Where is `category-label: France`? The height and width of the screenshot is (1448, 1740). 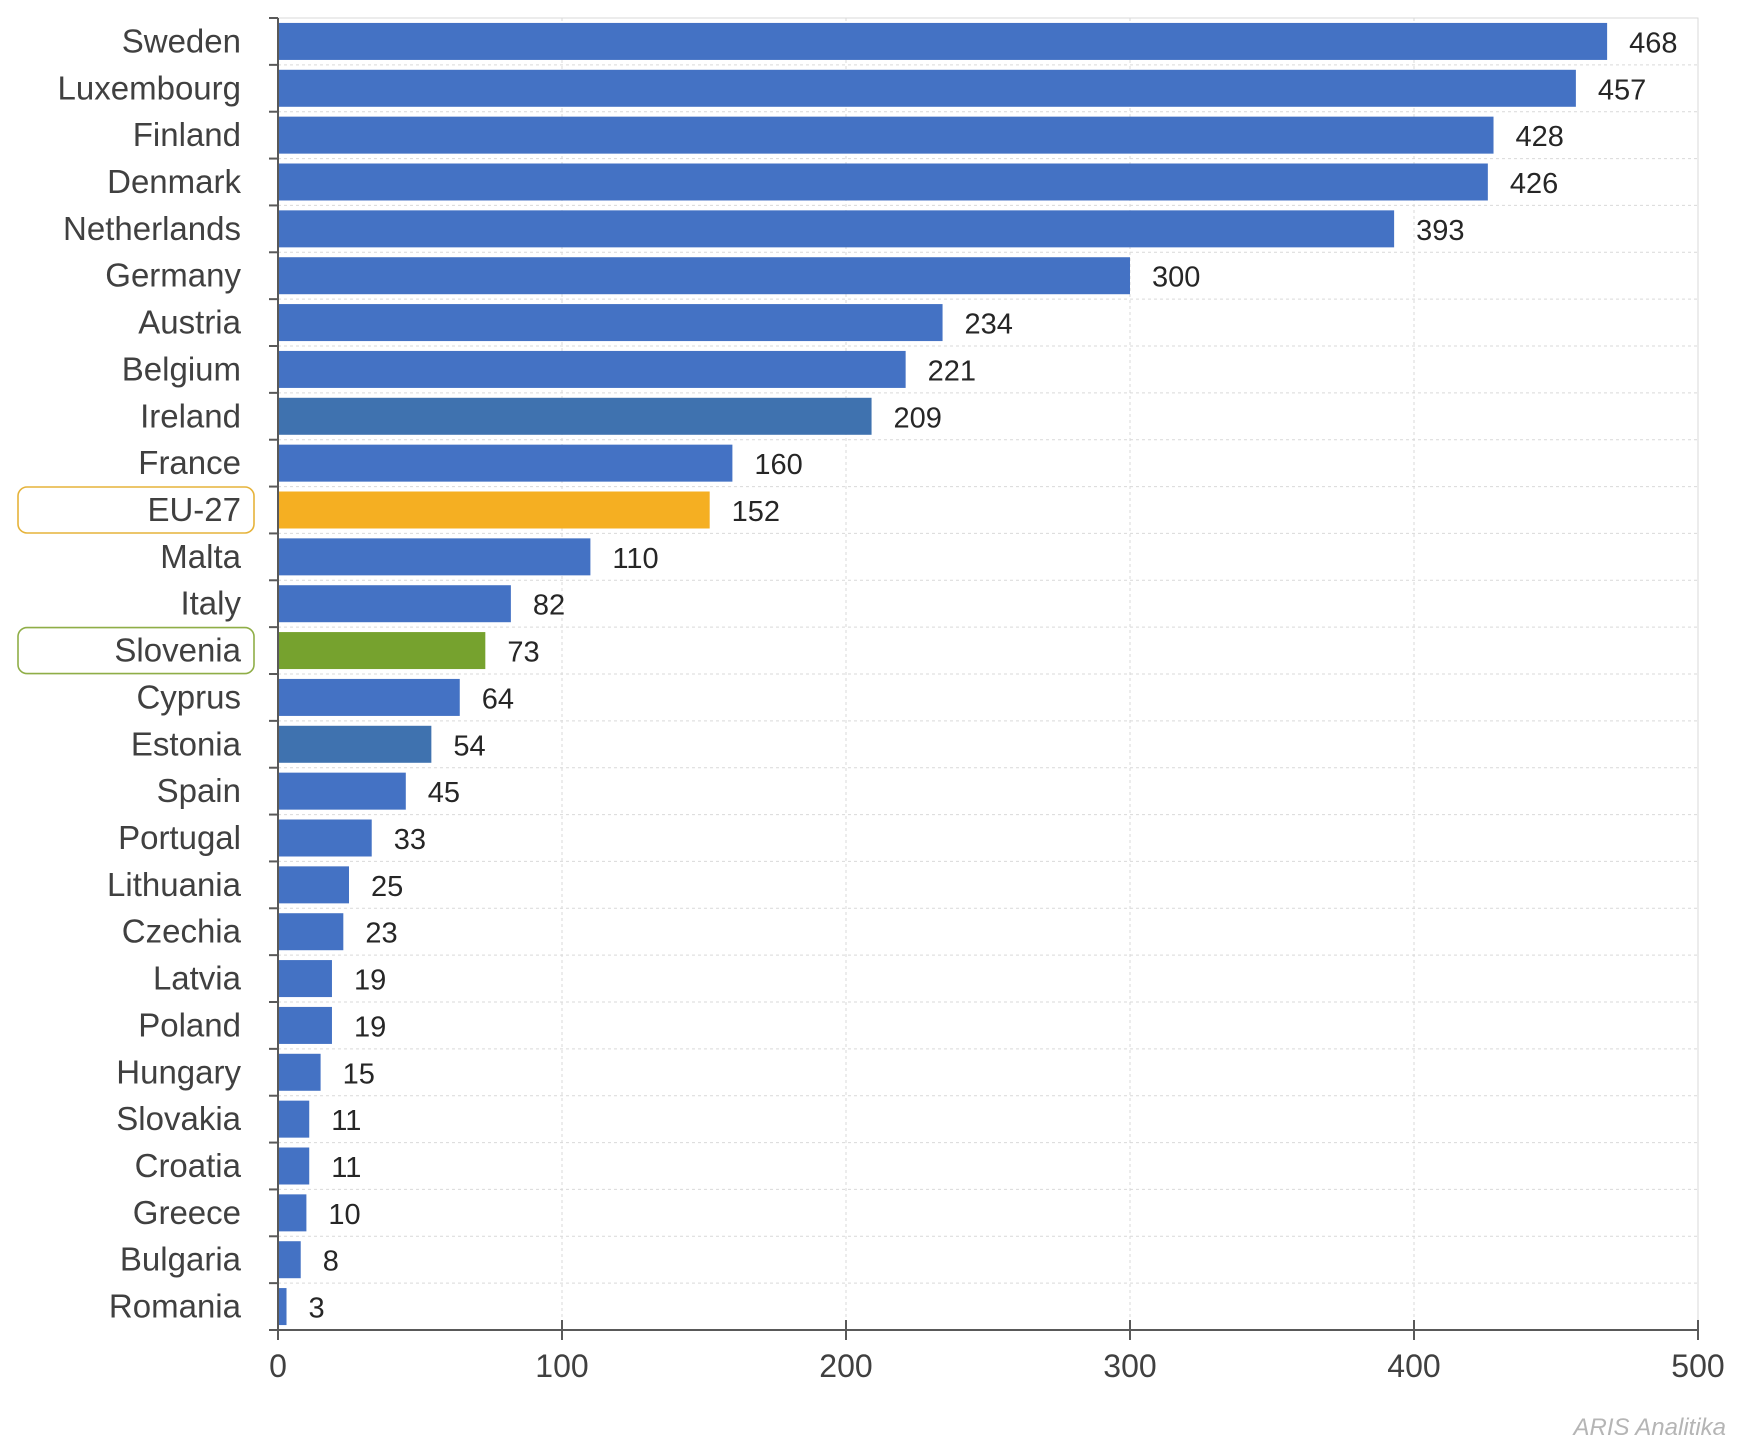
category-label: France is located at coordinates (189, 462).